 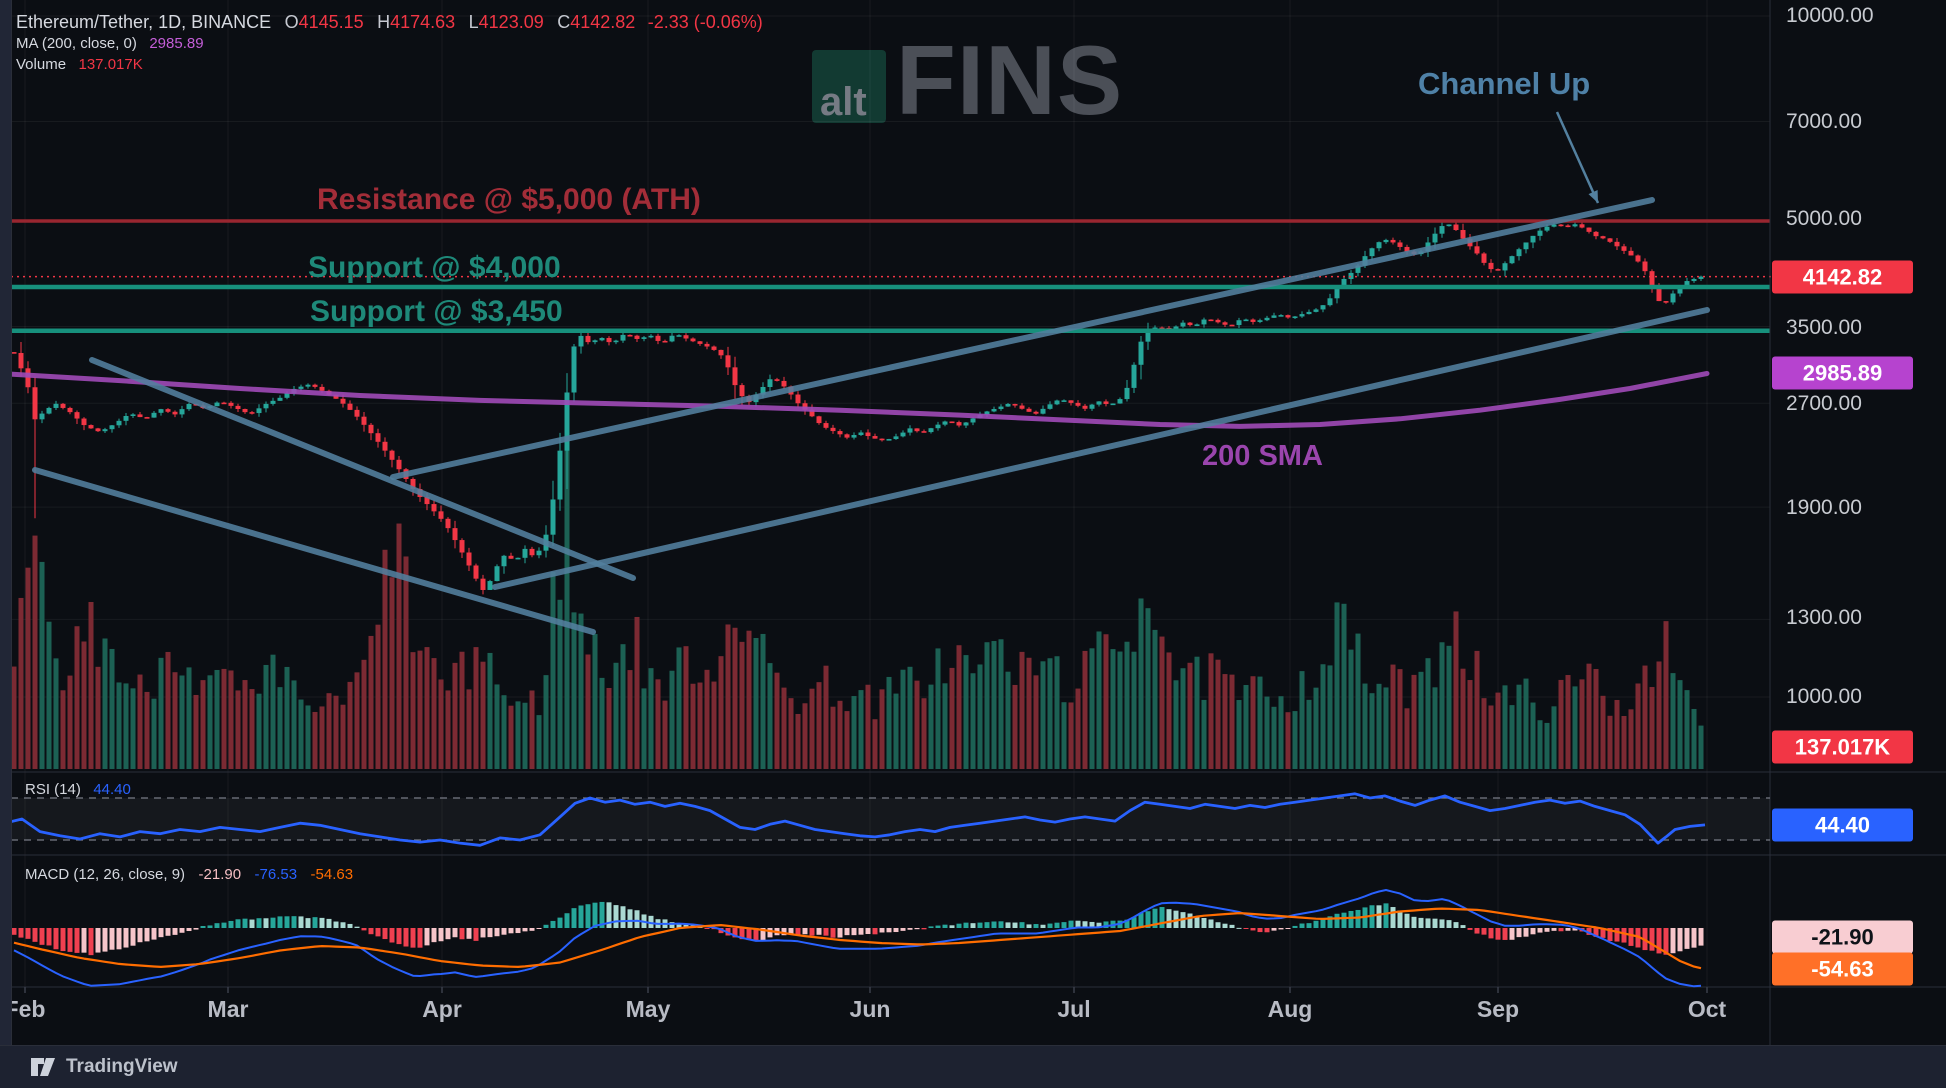 What do you see at coordinates (112, 789) in the screenshot?
I see `rsi-value: 44.40` at bounding box center [112, 789].